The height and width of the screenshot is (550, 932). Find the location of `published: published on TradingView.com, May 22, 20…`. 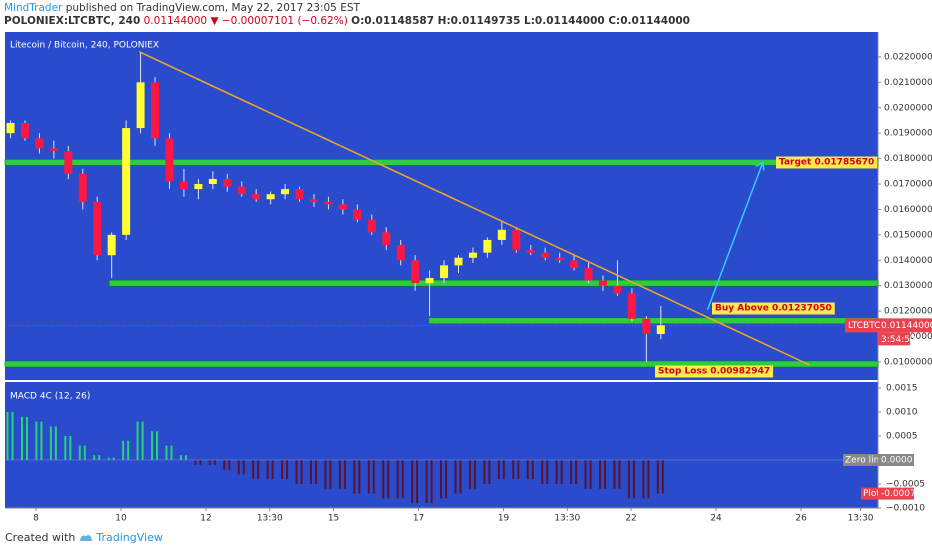

published: published on TradingView.com, May 22, 20… is located at coordinates (212, 8).